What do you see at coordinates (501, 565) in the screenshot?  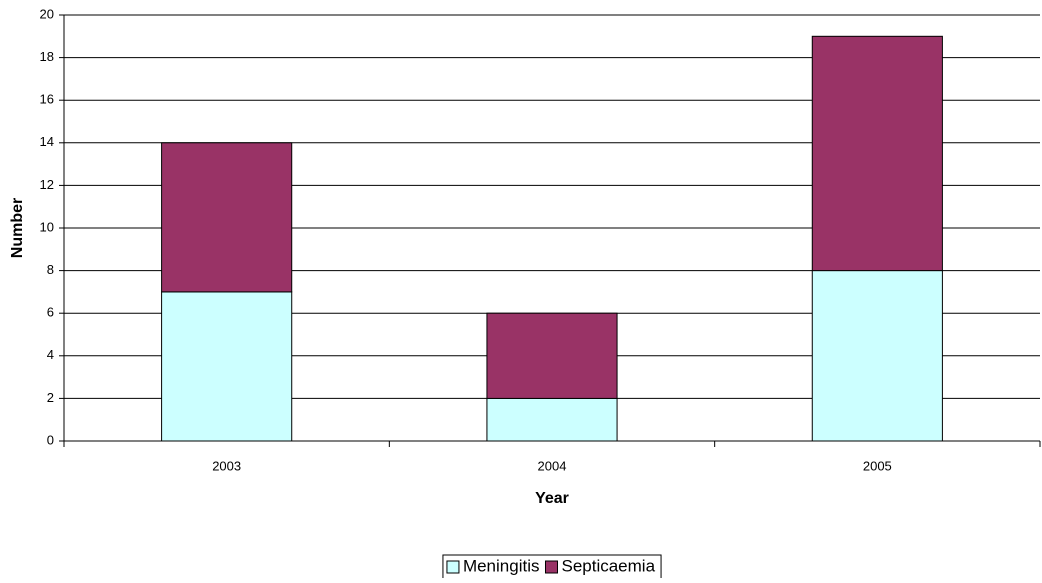 I see `legend-text: Meningitis` at bounding box center [501, 565].